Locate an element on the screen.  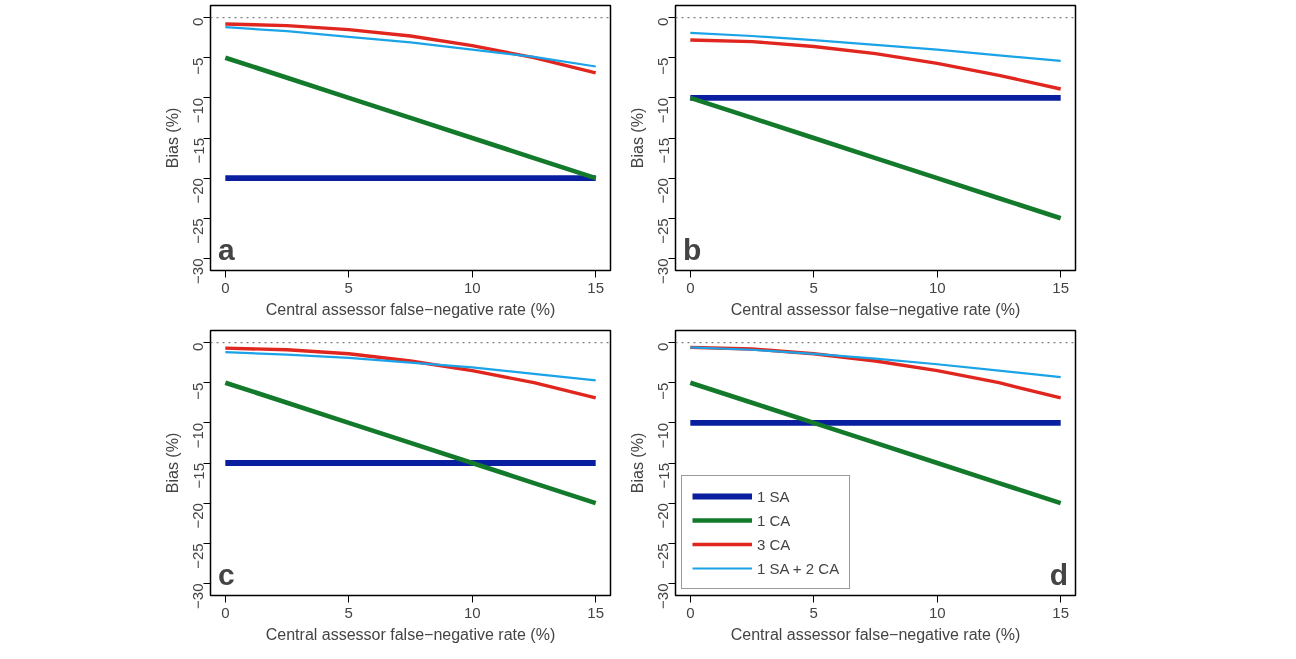
annotation: c is located at coordinates (226, 574).